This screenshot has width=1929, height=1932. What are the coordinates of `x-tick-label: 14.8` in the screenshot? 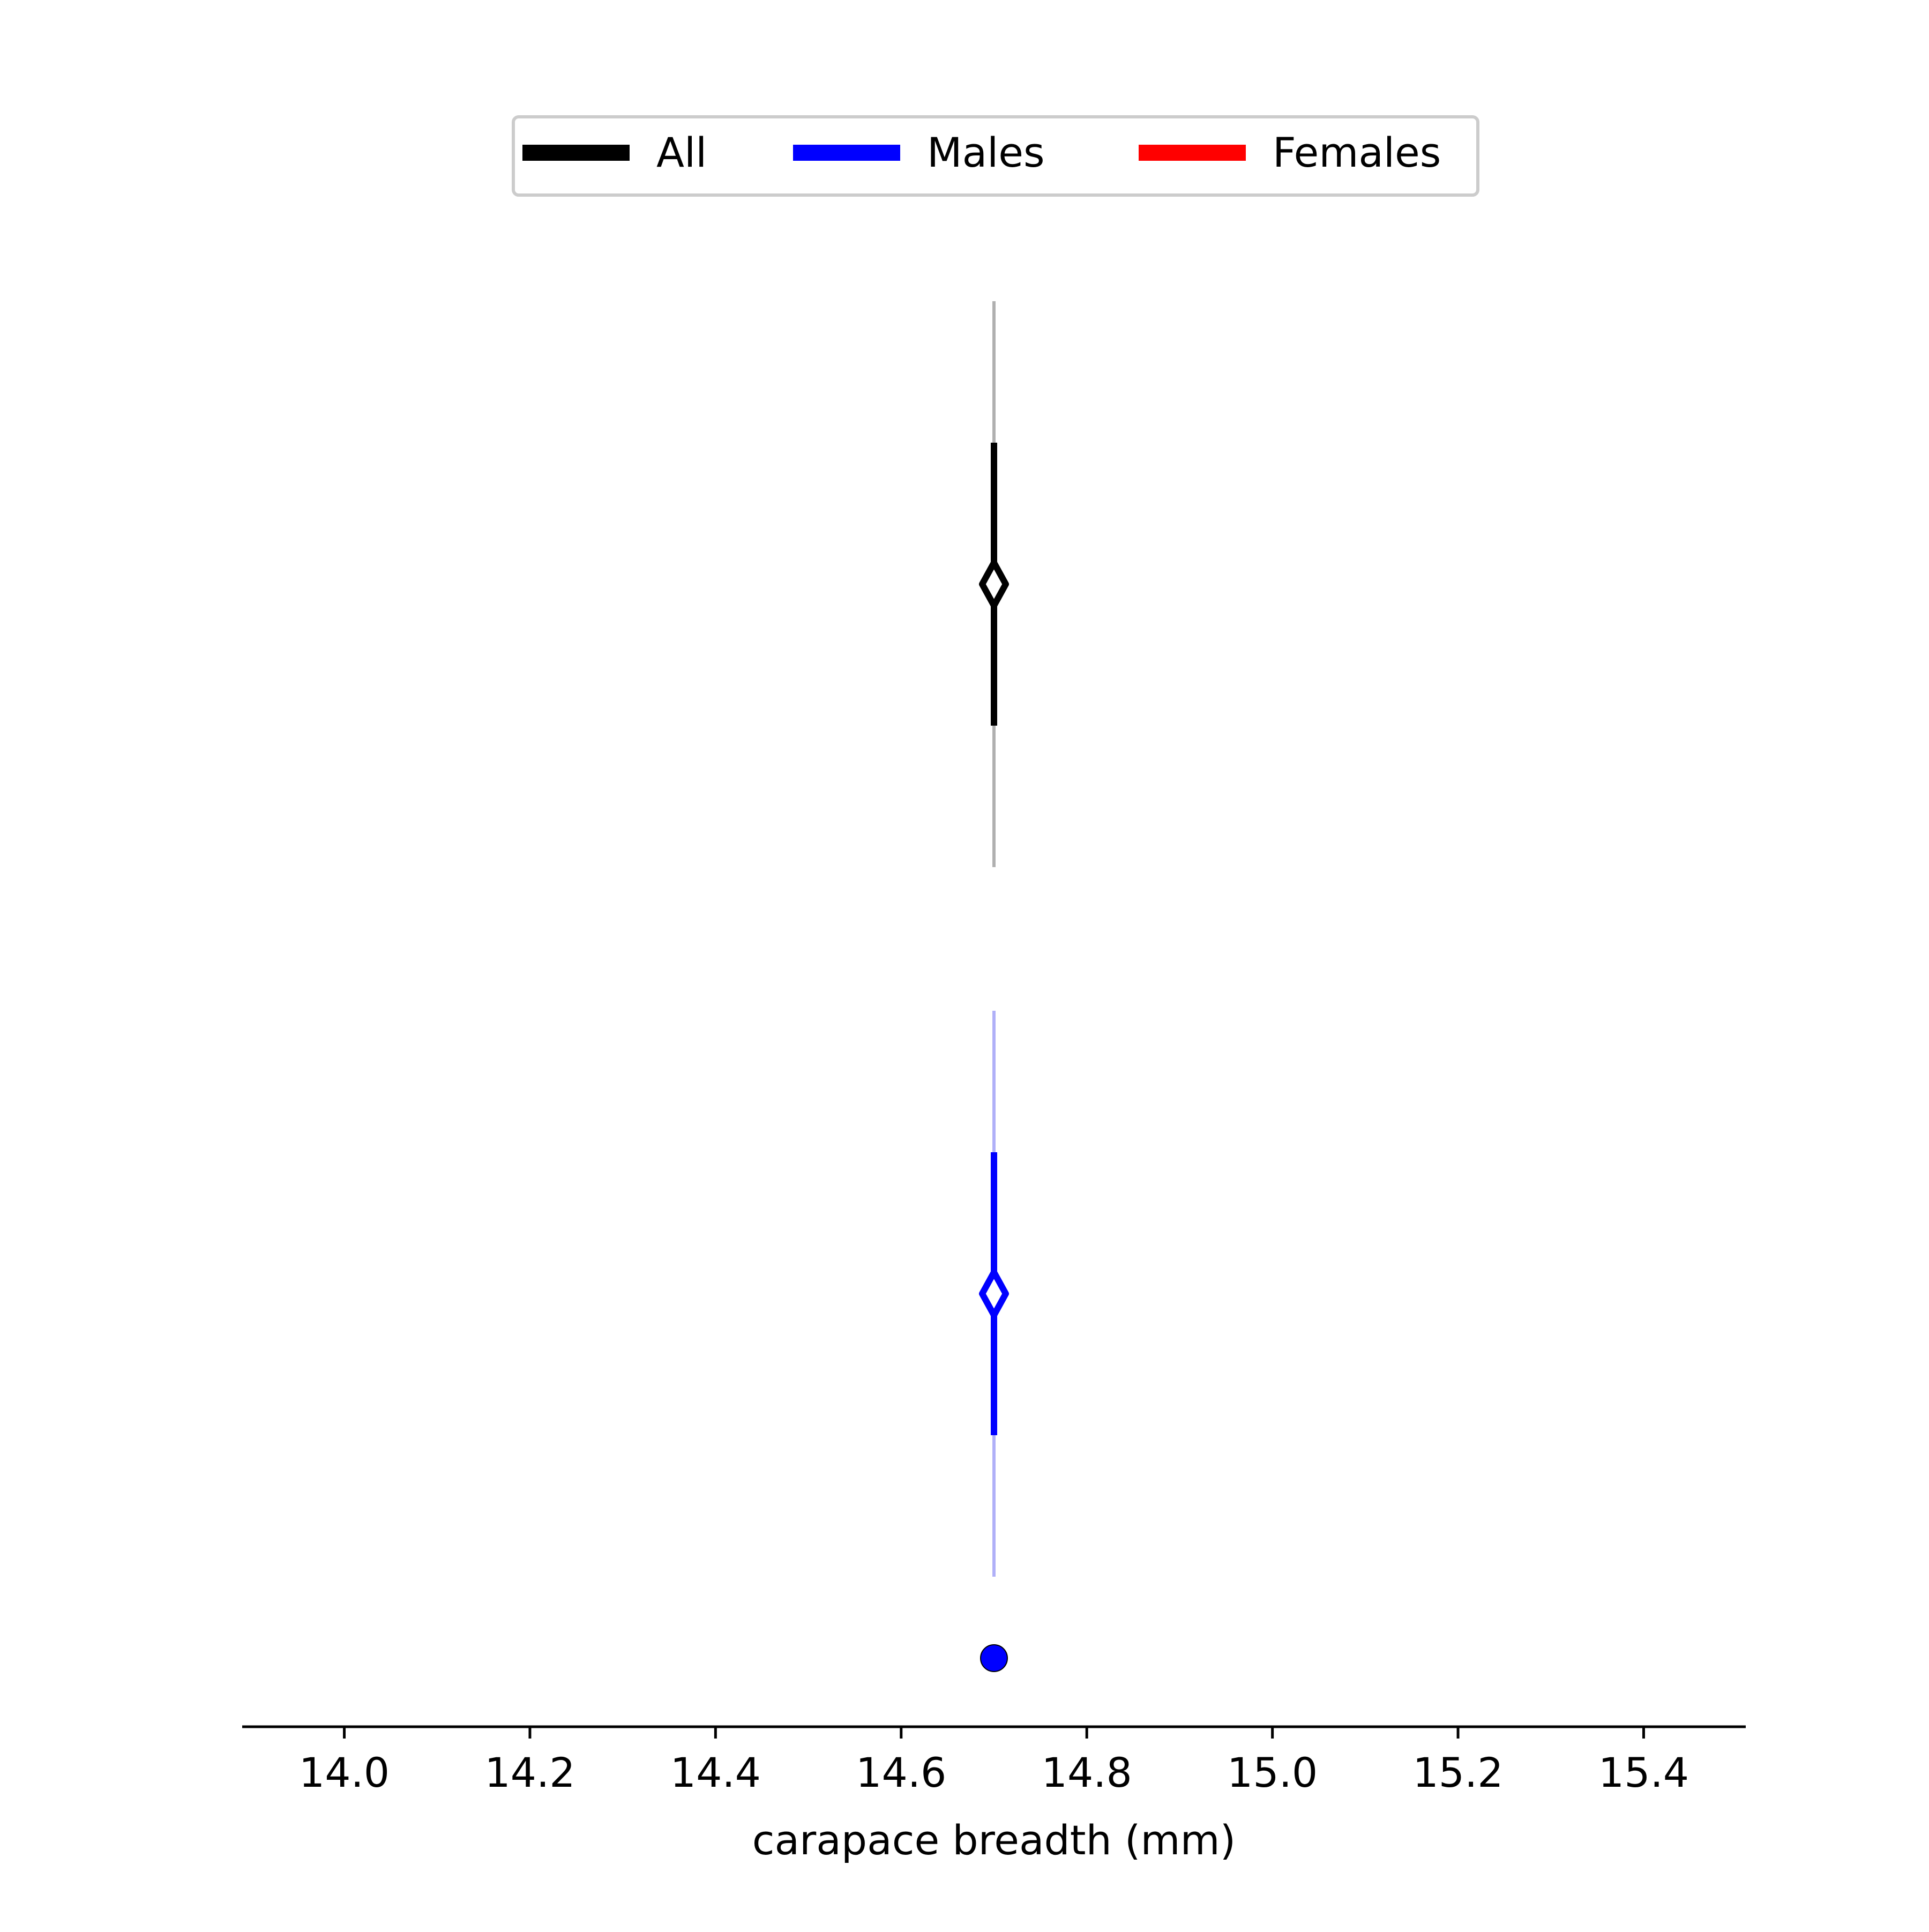 It's located at (1087, 1772).